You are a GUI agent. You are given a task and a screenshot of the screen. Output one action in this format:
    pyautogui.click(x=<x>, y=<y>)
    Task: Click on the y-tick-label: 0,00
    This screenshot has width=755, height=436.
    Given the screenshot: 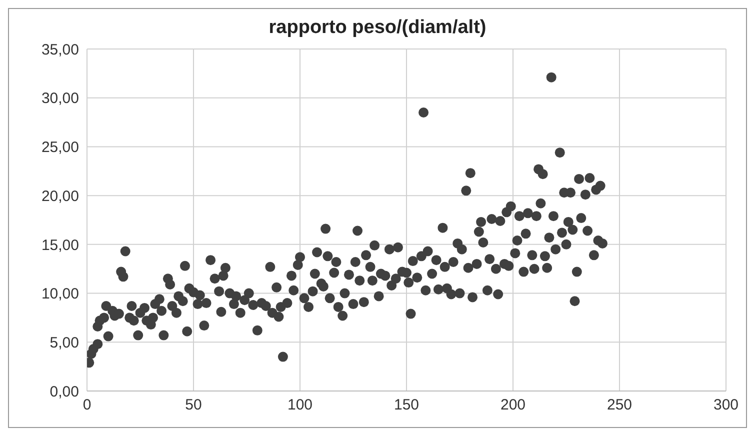 What is the action you would take?
    pyautogui.click(x=64, y=391)
    